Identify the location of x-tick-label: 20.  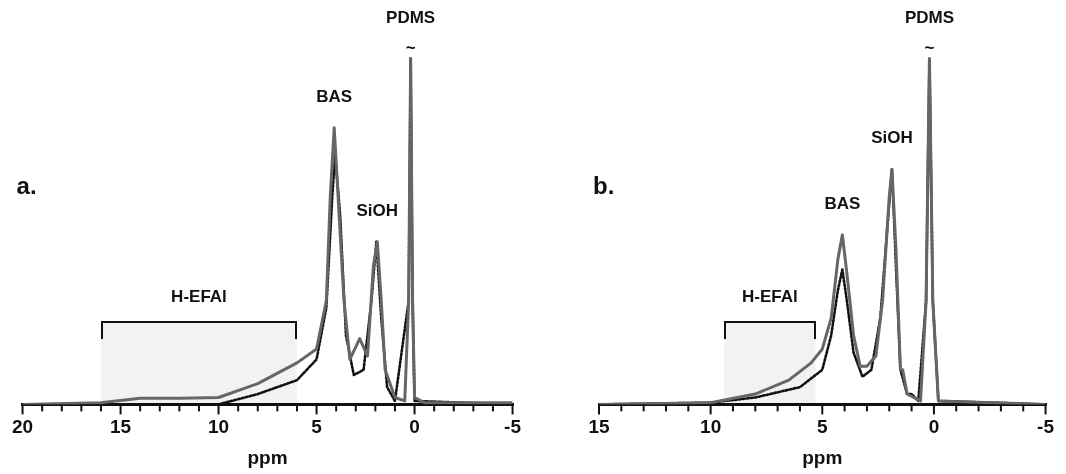
(23, 427).